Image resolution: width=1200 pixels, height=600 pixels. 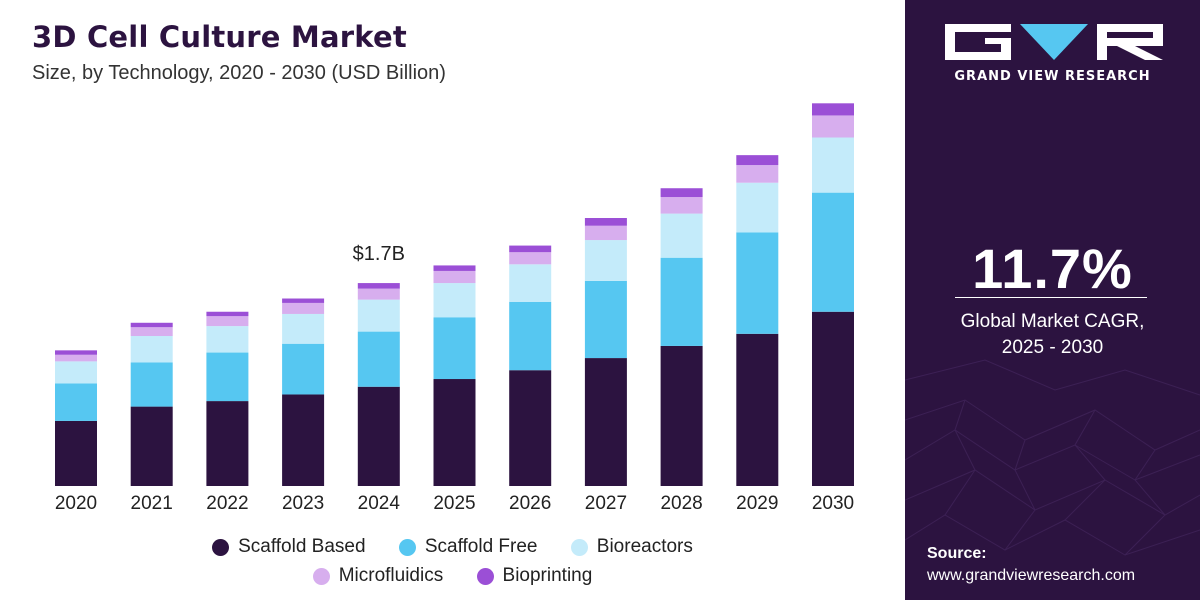 What do you see at coordinates (303, 369) in the screenshot?
I see `bar-2023-scaffold-free` at bounding box center [303, 369].